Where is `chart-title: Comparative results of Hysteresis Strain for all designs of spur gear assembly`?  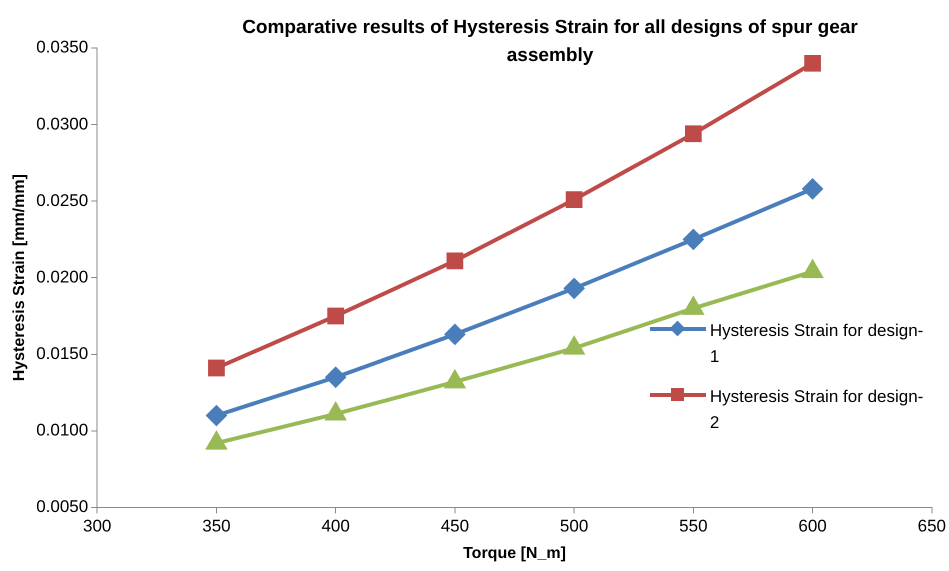
chart-title: Comparative results of Hysteresis Strain for all designs of spur gear assembly is located at coordinates (550, 42).